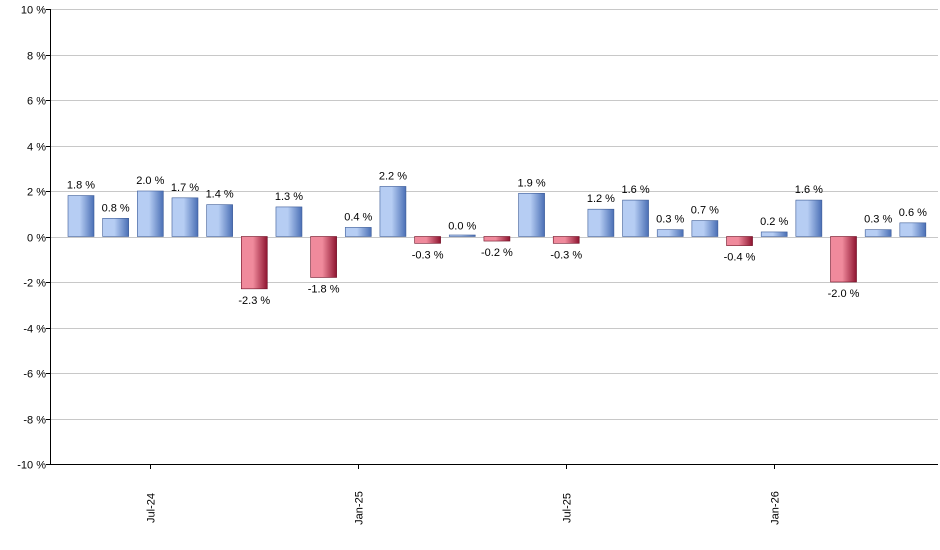 The image size is (940, 550). What do you see at coordinates (34, 375) in the screenshot?
I see `y-tick-label: -6 %` at bounding box center [34, 375].